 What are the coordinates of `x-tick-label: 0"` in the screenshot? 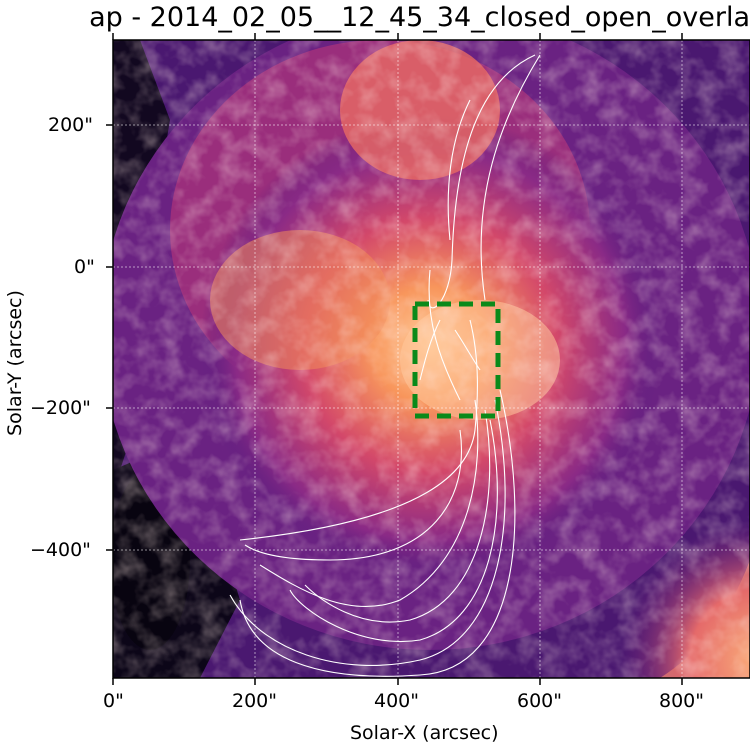 It's located at (113, 701).